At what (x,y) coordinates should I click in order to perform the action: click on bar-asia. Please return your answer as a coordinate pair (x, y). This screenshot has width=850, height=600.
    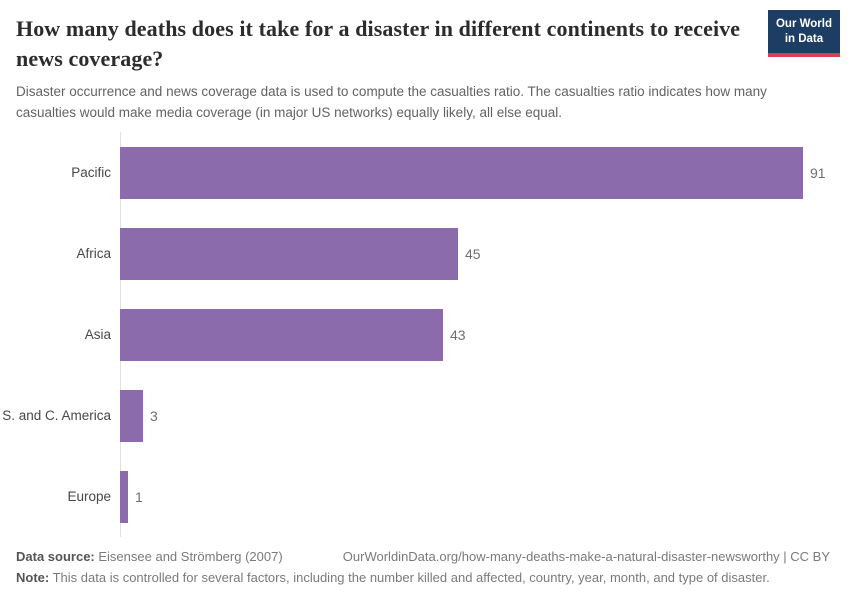
    Looking at the image, I should click on (281, 334).